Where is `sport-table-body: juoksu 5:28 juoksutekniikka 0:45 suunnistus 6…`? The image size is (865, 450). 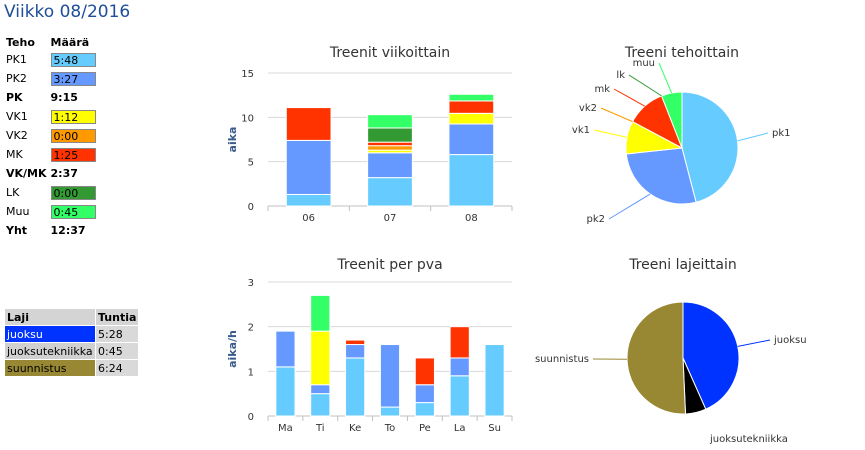
sport-table-body: juoksu 5:28 juoksutekniikka 0:45 suunnistus 6… is located at coordinates (72, 351).